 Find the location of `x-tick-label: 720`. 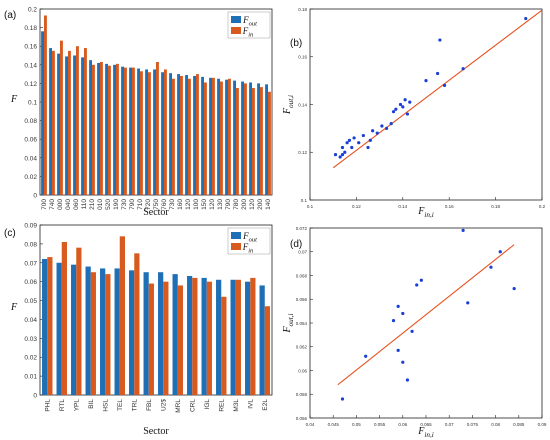

x-tick-label: 720 is located at coordinates (148, 204).